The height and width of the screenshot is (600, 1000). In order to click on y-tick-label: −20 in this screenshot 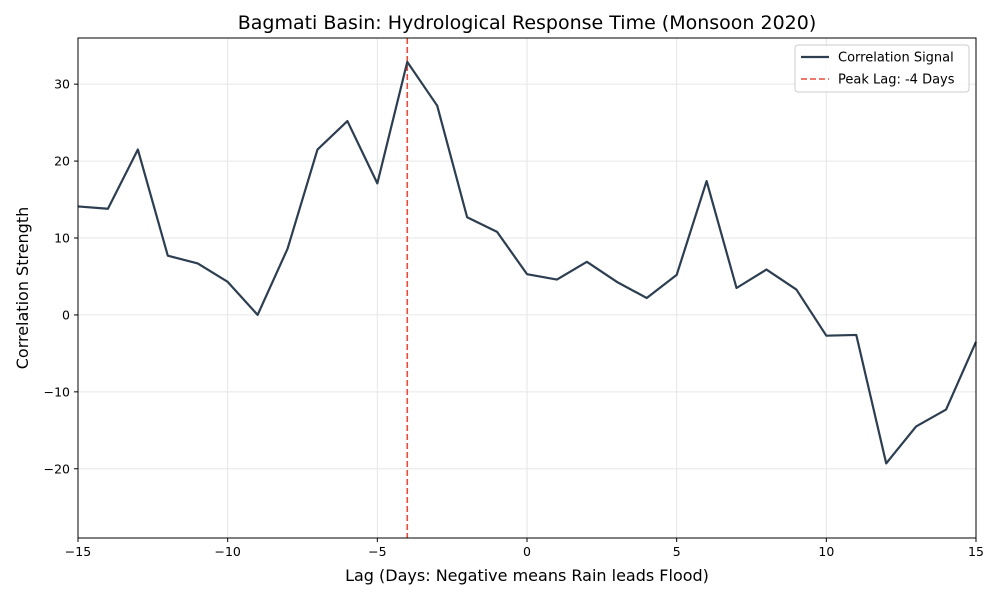, I will do `click(57, 468)`.